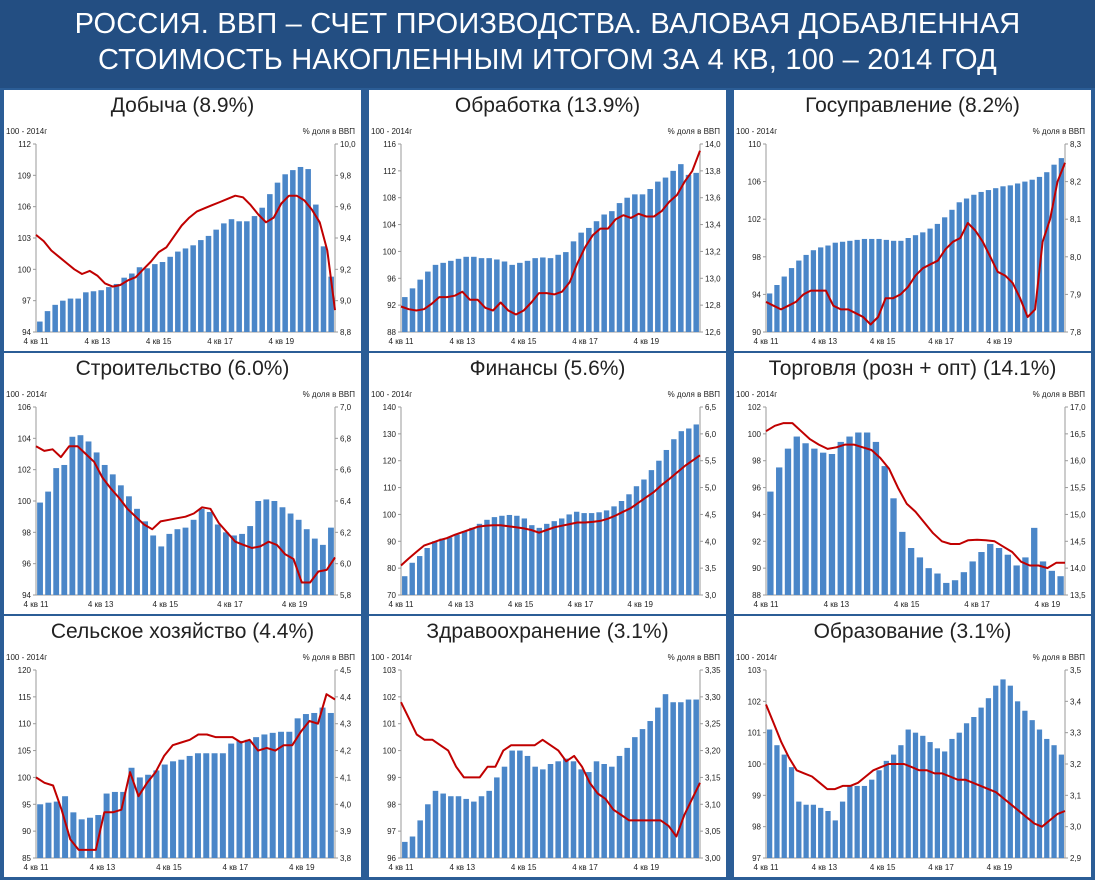  Describe the element at coordinates (1076, 182) in the screenshot. I see `right-tick-label: 8,2` at that location.